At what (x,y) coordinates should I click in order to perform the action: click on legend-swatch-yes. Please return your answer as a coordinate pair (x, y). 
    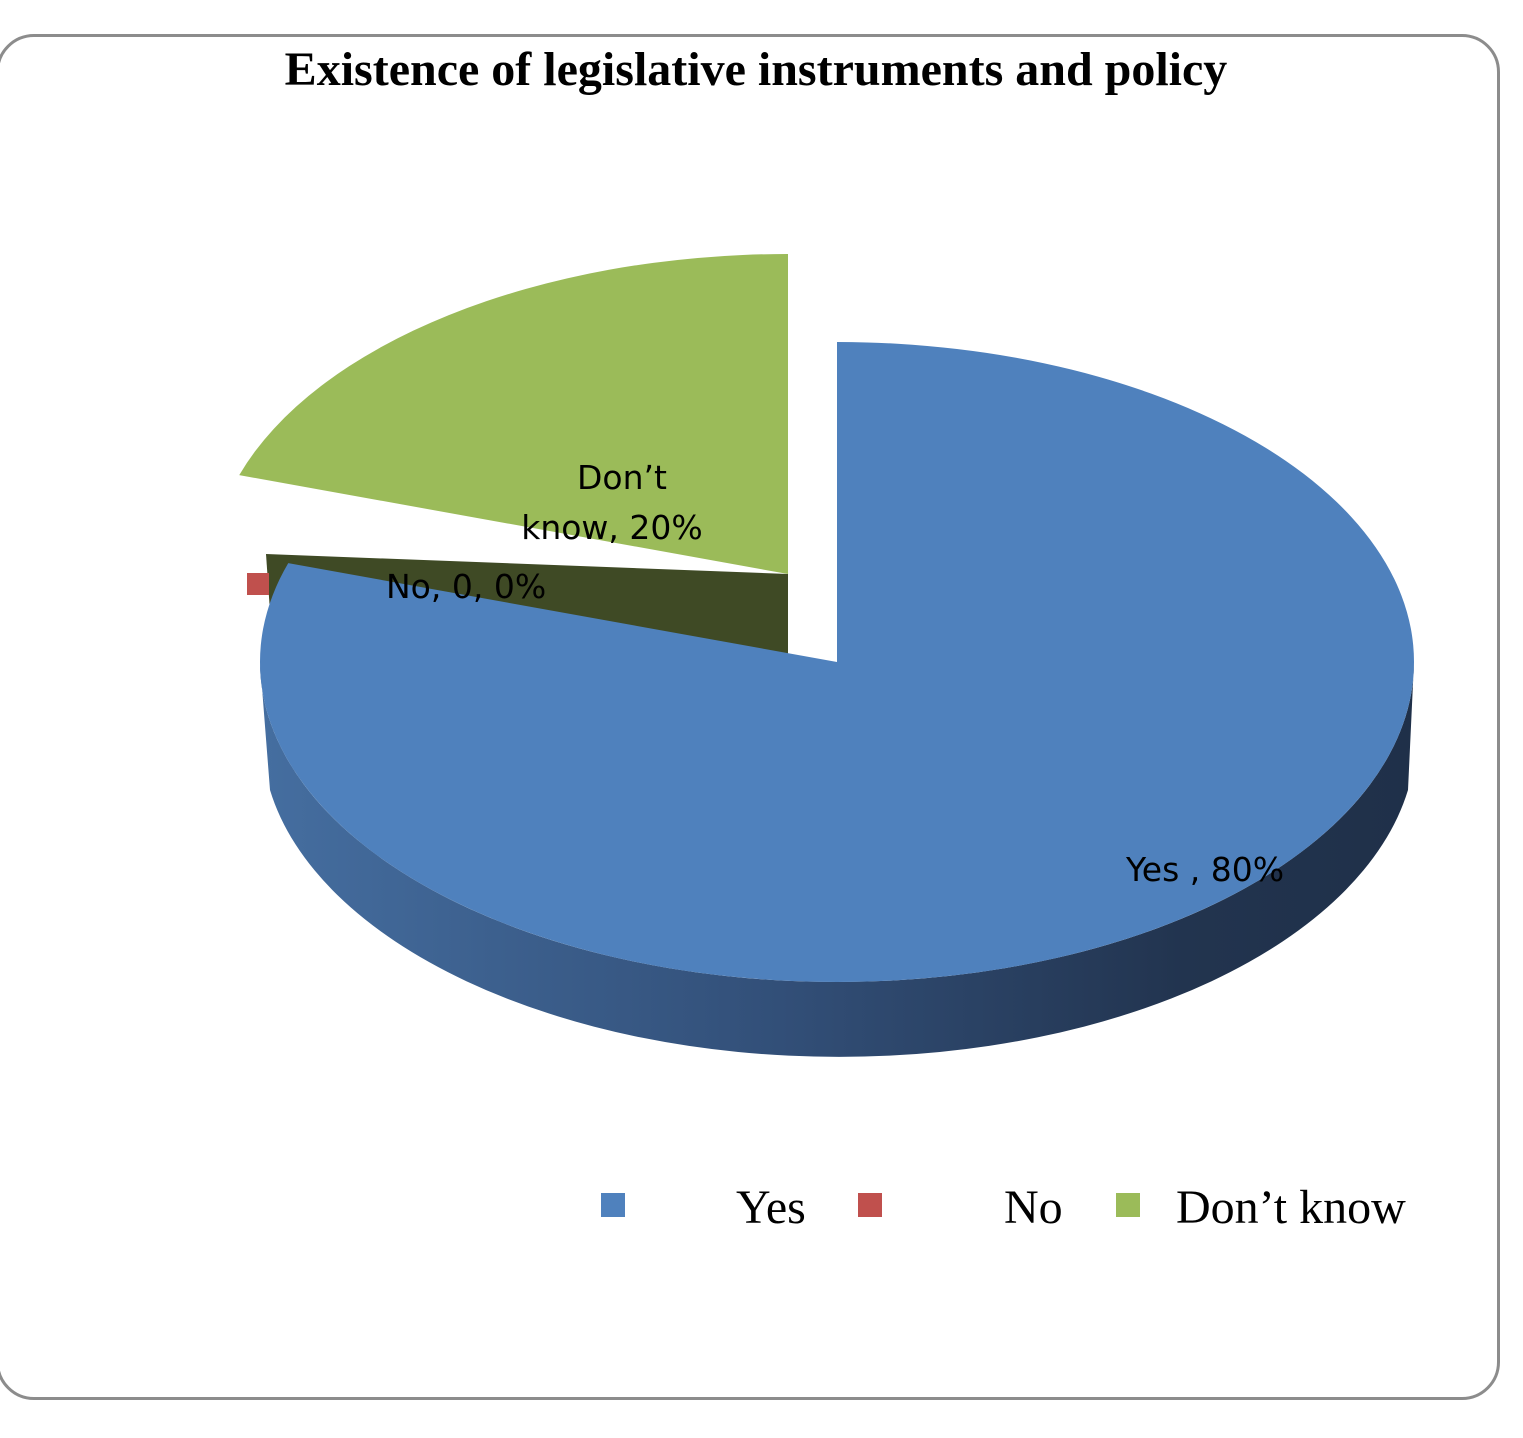
    Looking at the image, I should click on (613, 1205).